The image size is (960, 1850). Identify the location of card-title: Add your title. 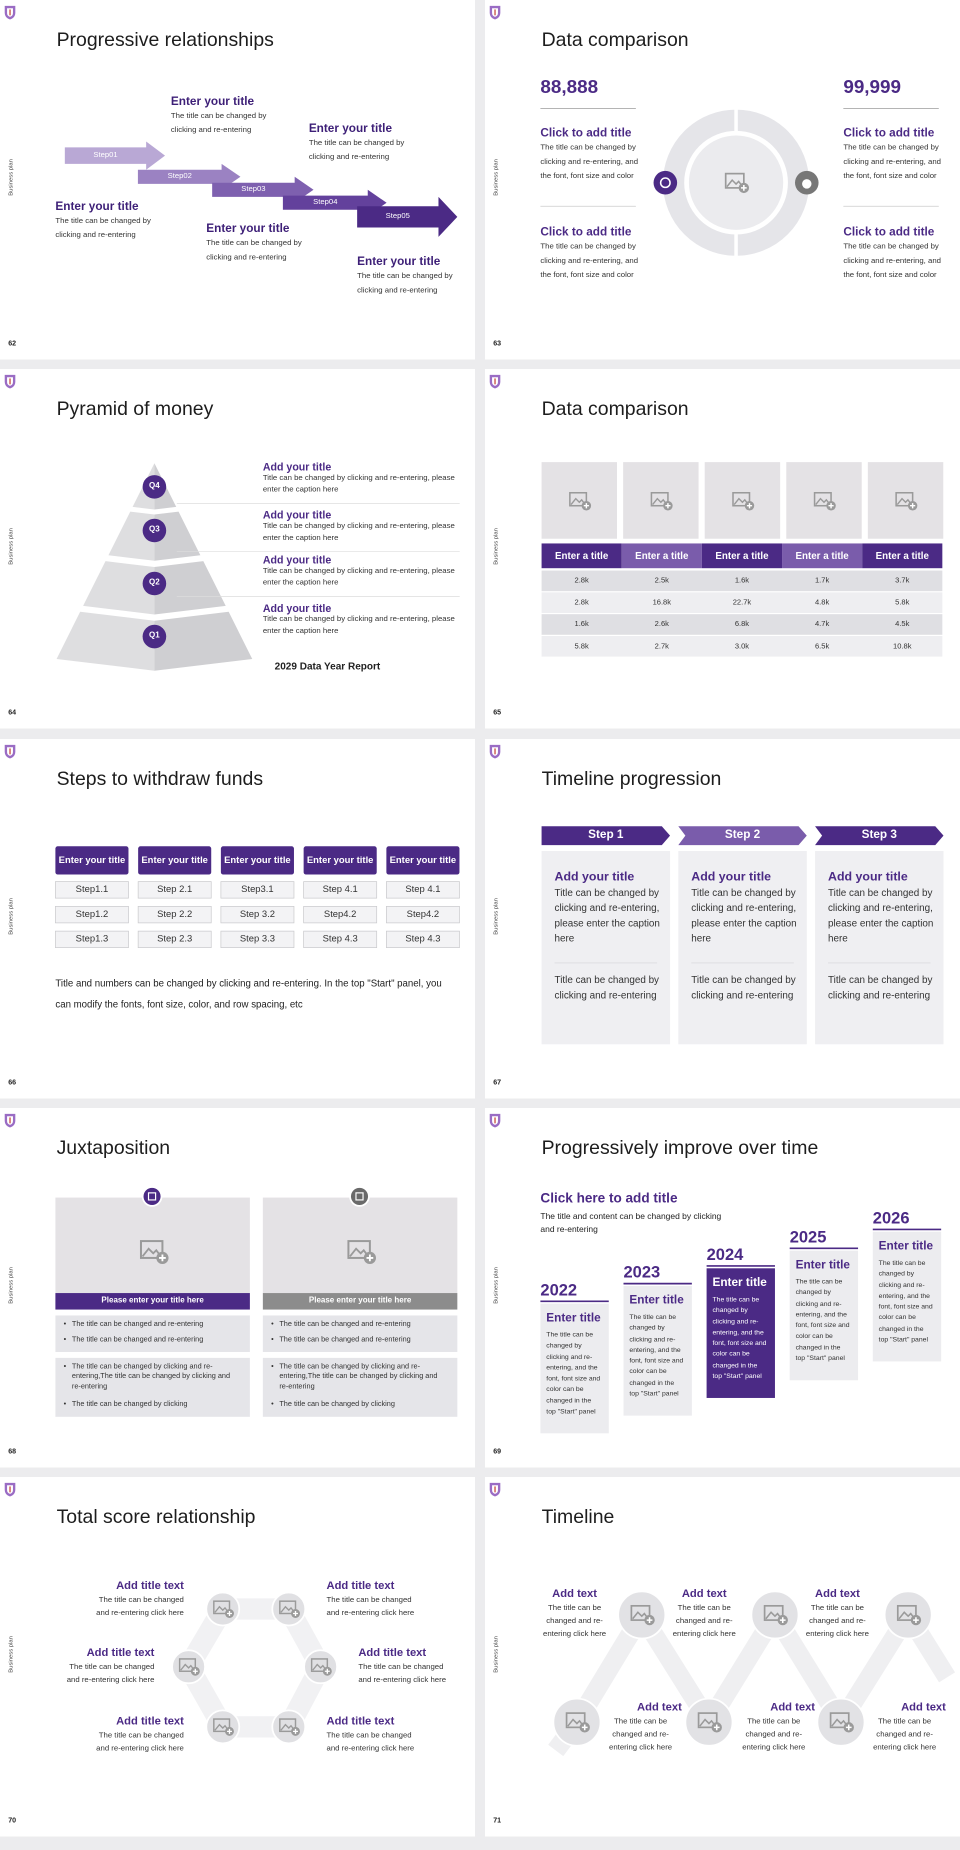
(731, 876).